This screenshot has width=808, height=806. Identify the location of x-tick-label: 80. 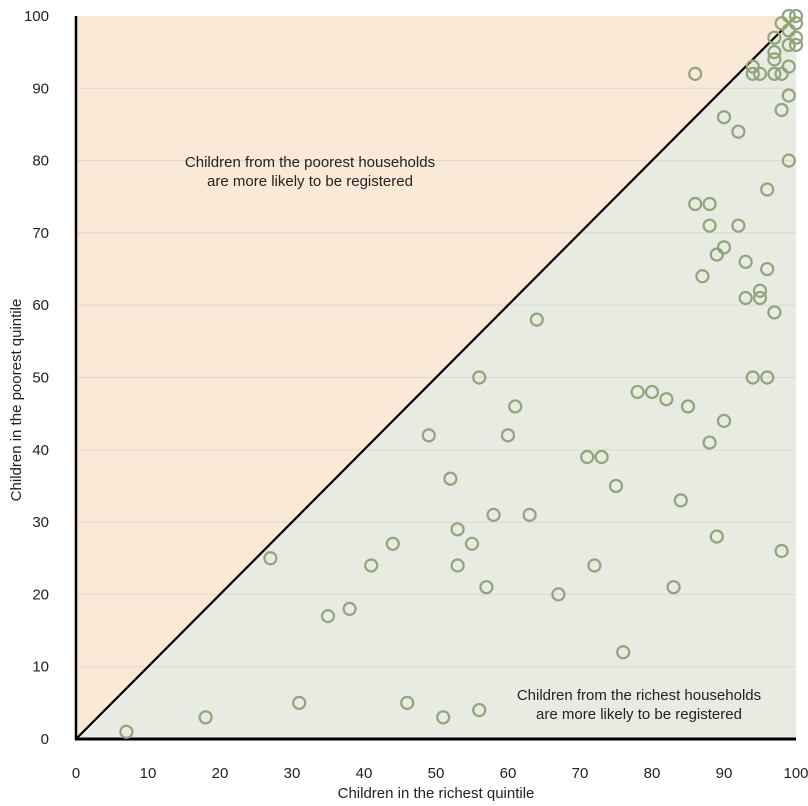
(652, 773).